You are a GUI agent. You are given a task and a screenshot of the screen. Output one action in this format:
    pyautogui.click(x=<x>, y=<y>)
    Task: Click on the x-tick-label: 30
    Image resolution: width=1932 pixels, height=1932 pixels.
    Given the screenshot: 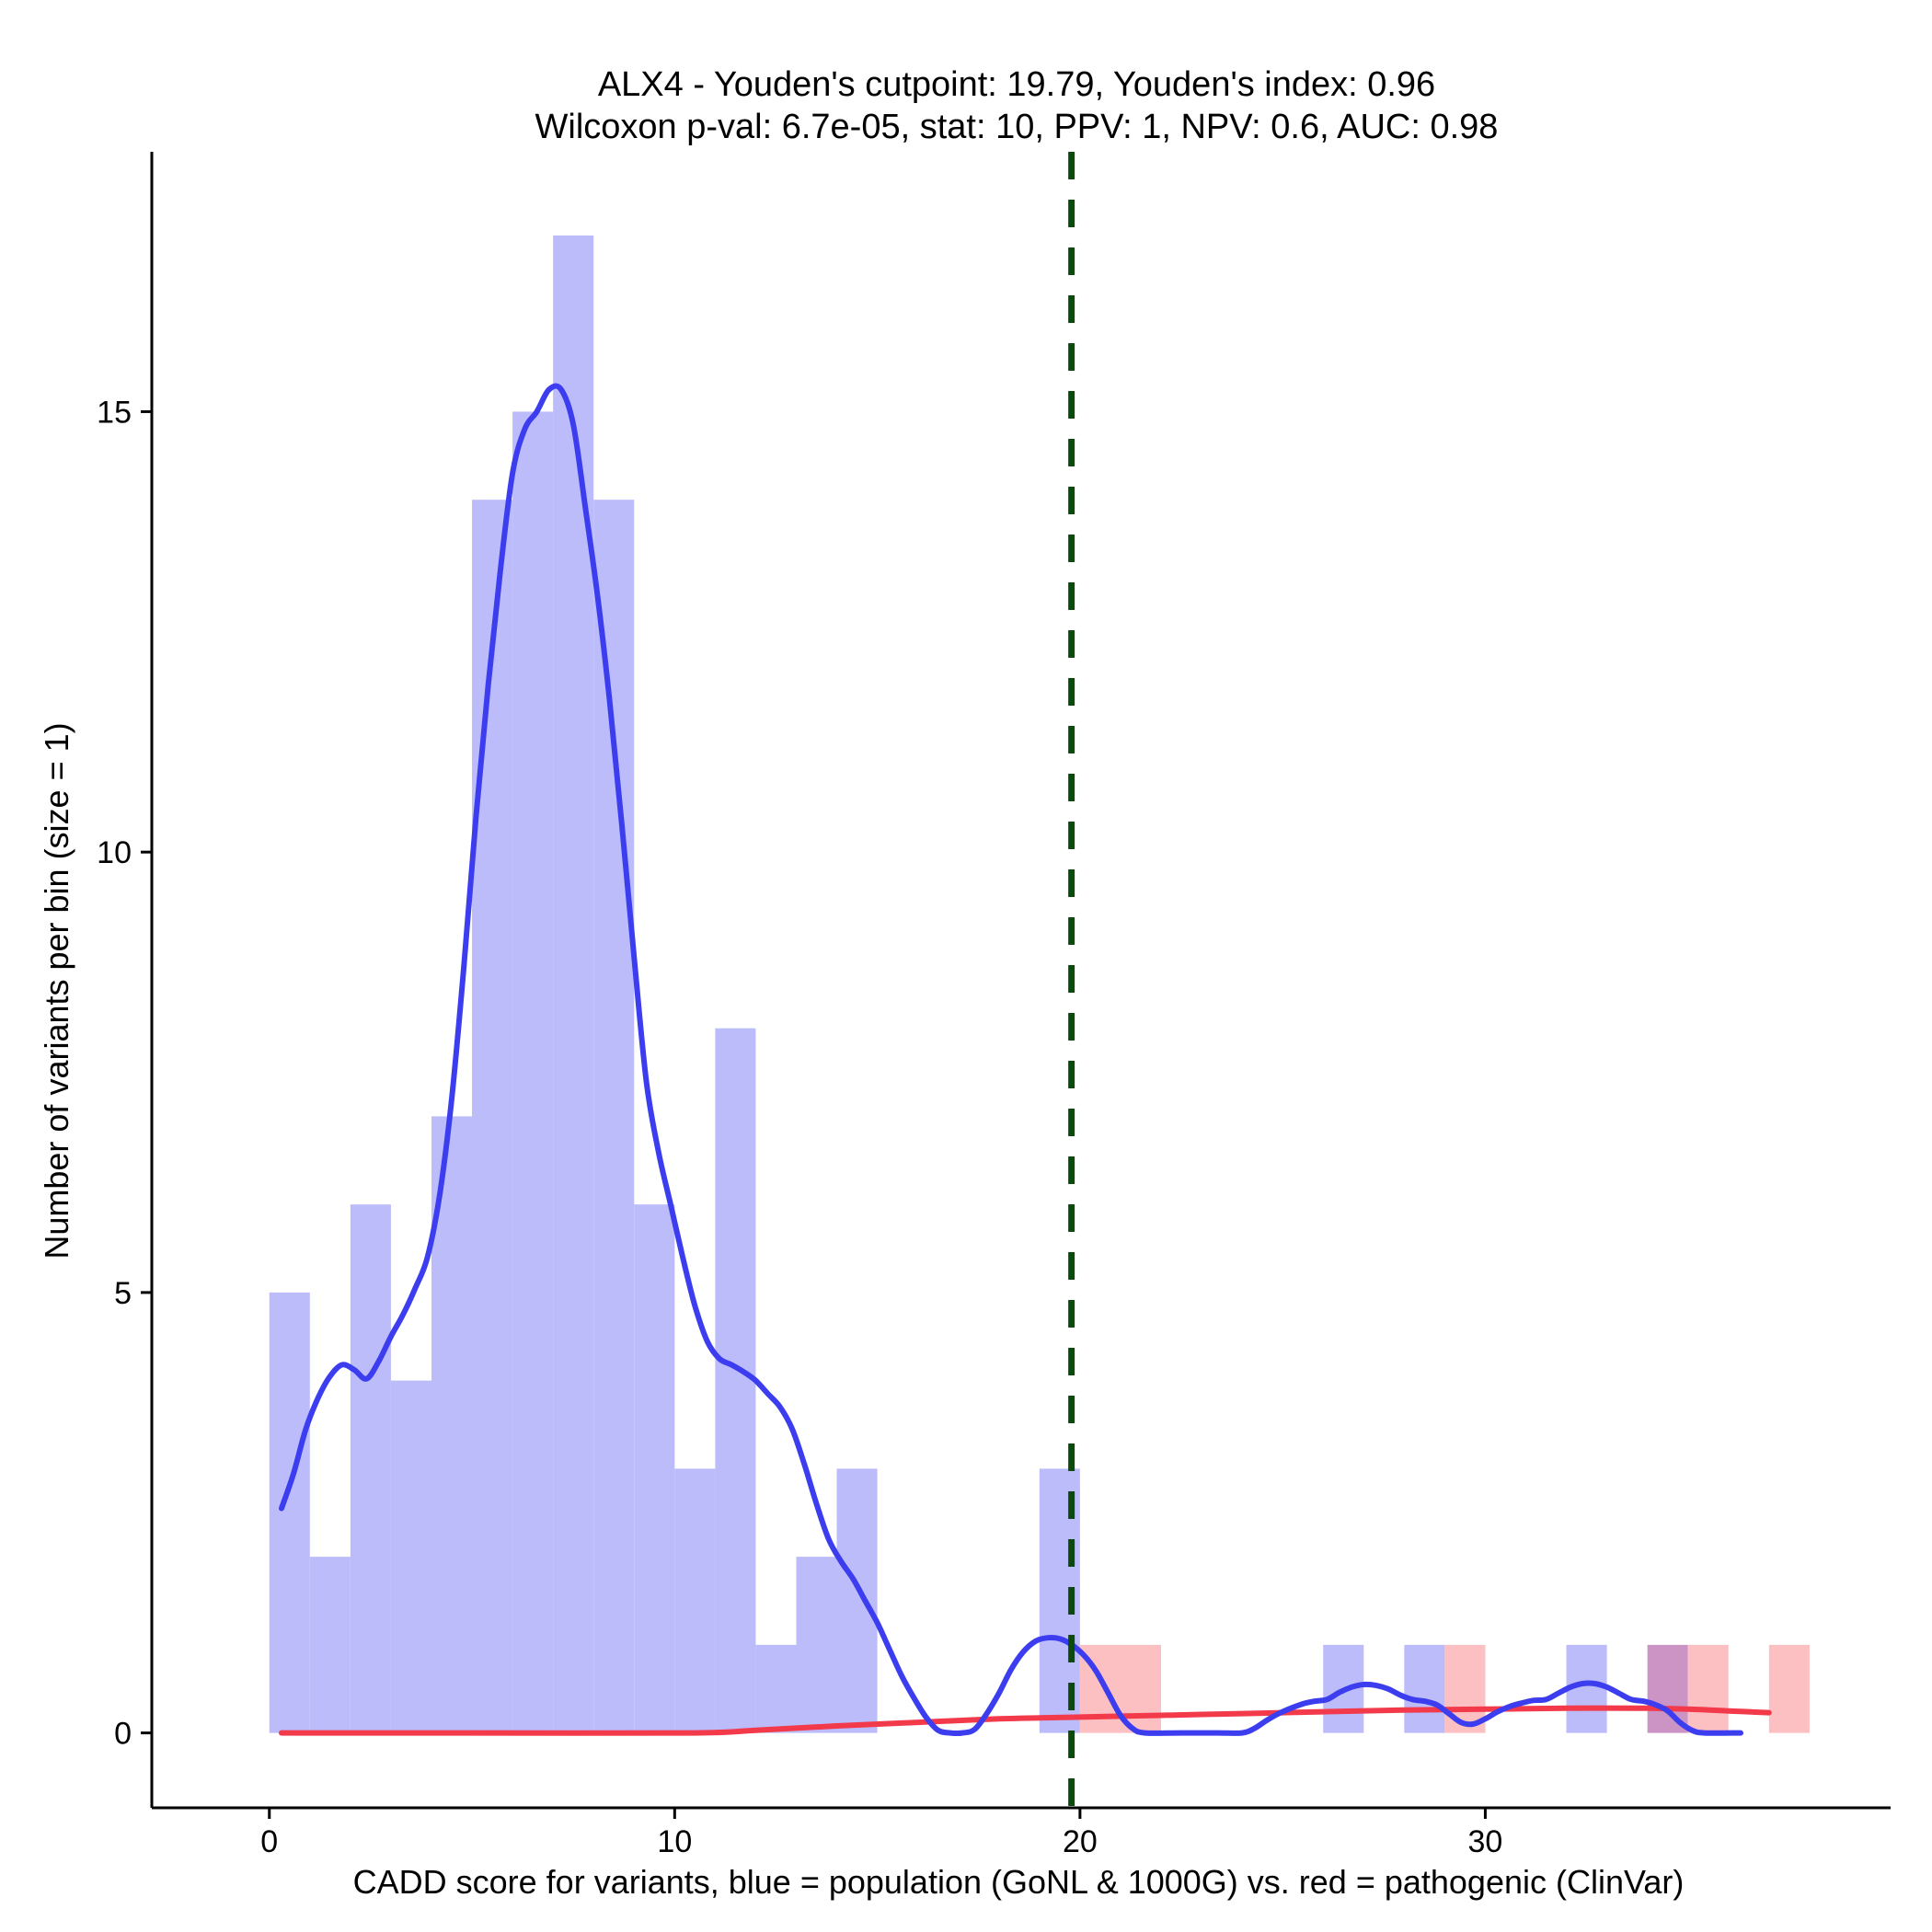 What is the action you would take?
    pyautogui.click(x=1485, y=1841)
    